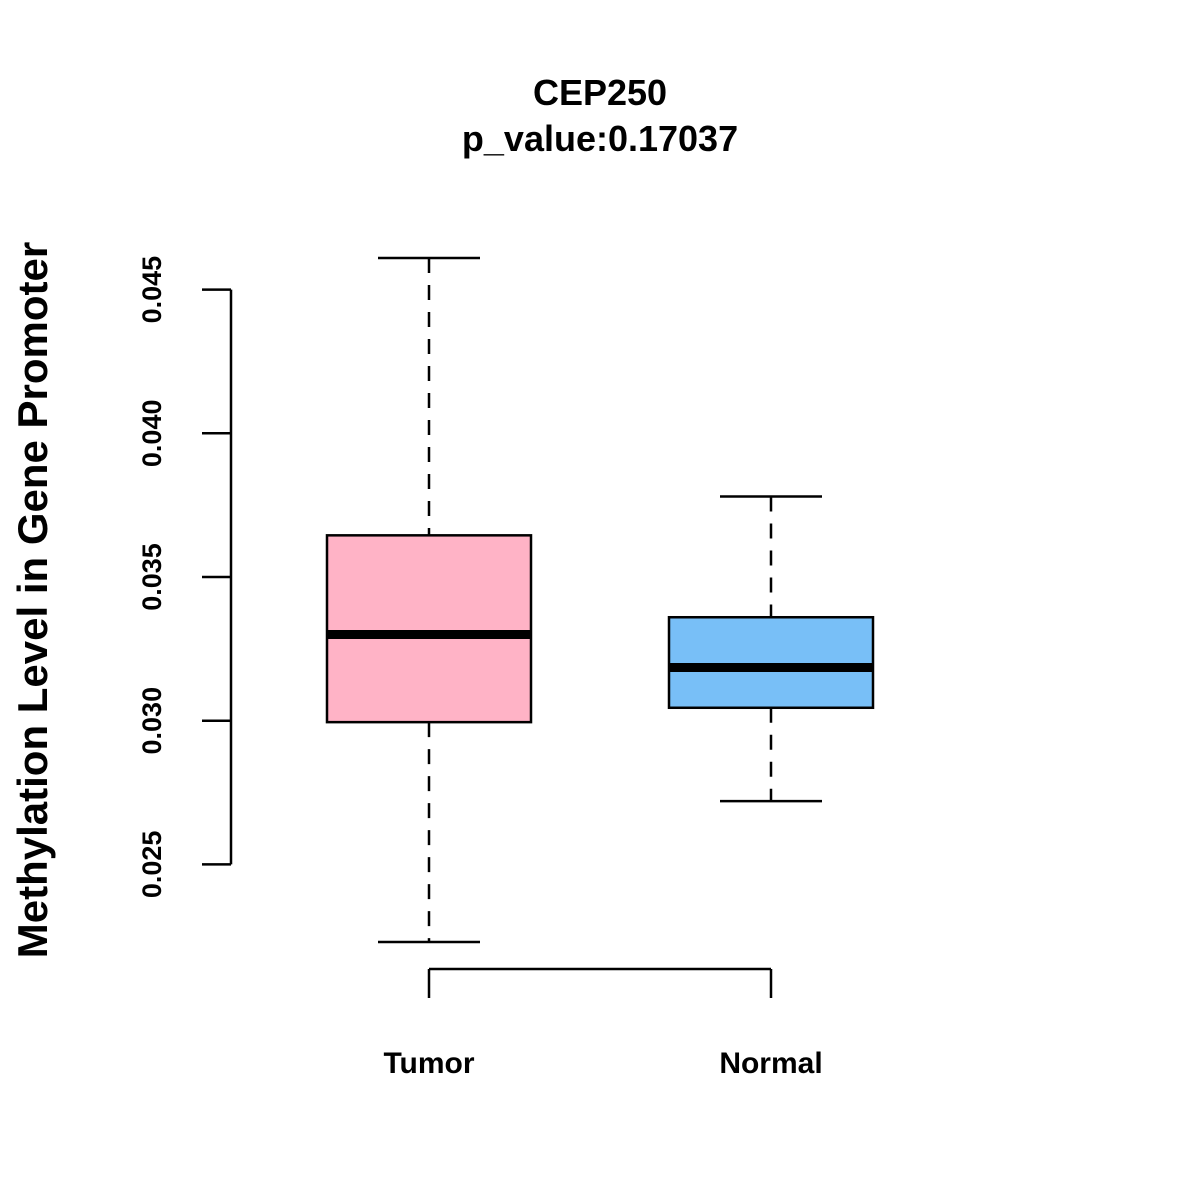 This screenshot has height=1200, width=1200. Describe the element at coordinates (428, 1063) in the screenshot. I see `x-tick-label-tumor: Tumor` at that location.